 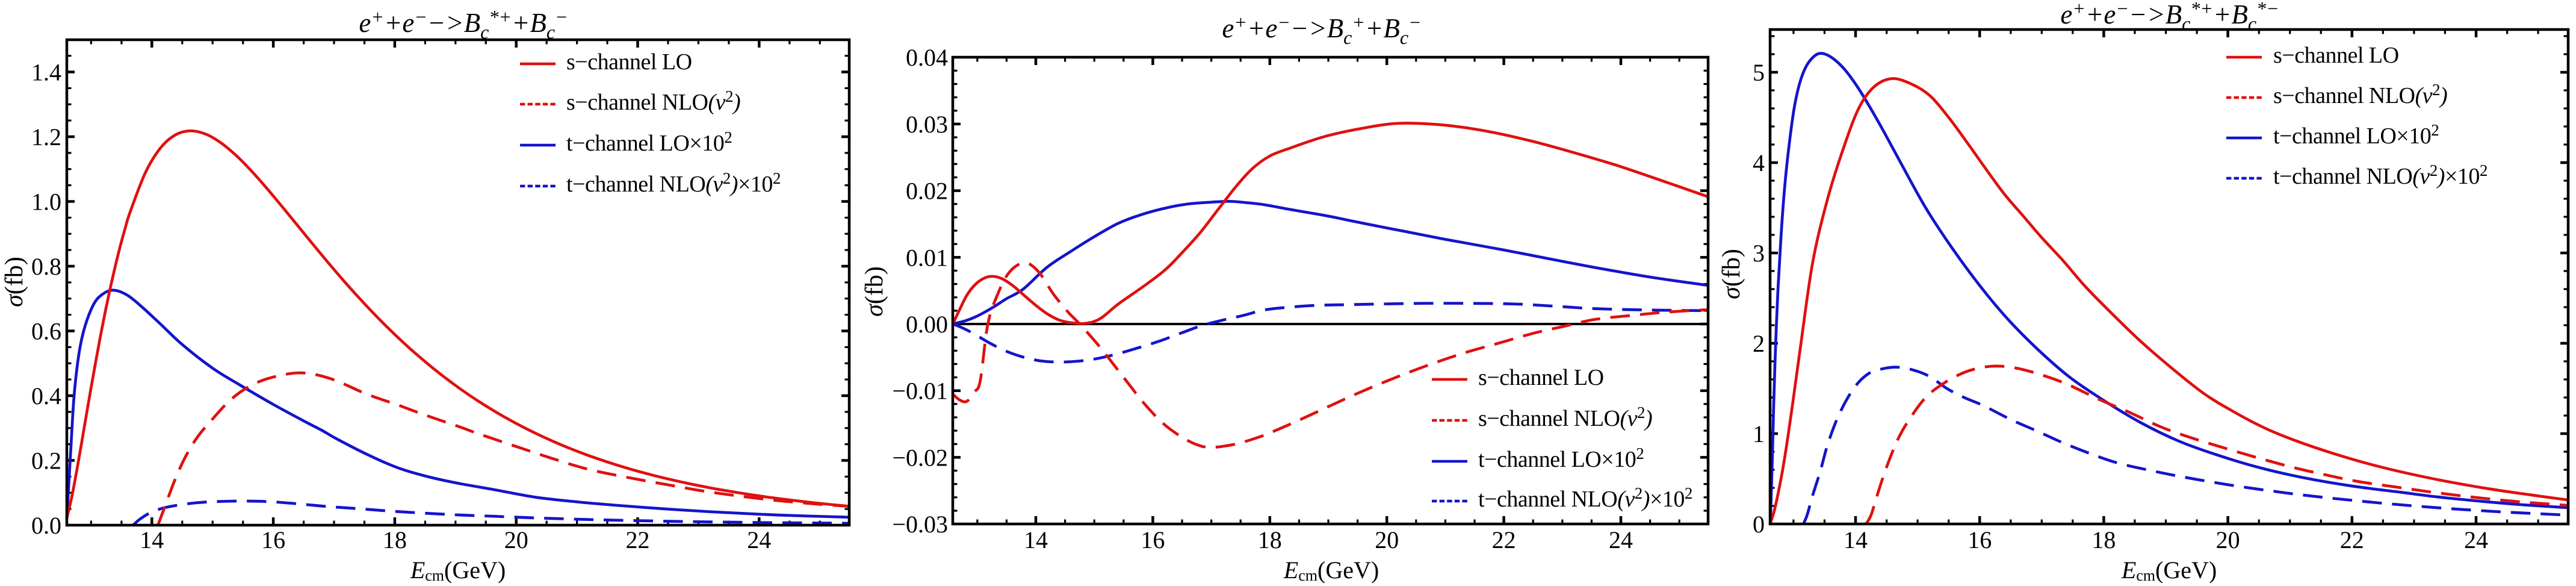 I want to click on svg-text: 1, so click(x=1759, y=433).